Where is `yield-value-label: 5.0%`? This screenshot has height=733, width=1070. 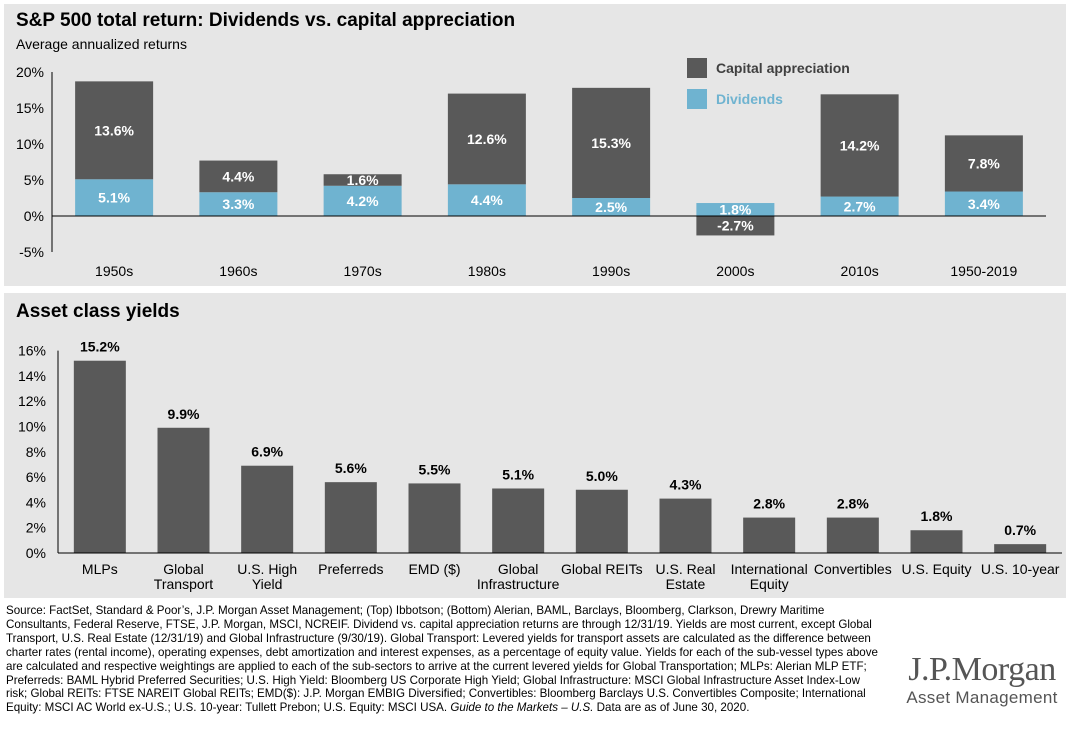
yield-value-label: 5.0% is located at coordinates (602, 476).